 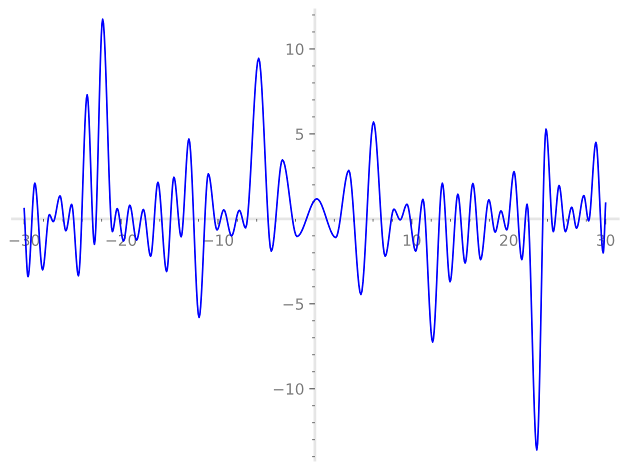 What do you see at coordinates (294, 304) in the screenshot?
I see `y-tick-label: −5` at bounding box center [294, 304].